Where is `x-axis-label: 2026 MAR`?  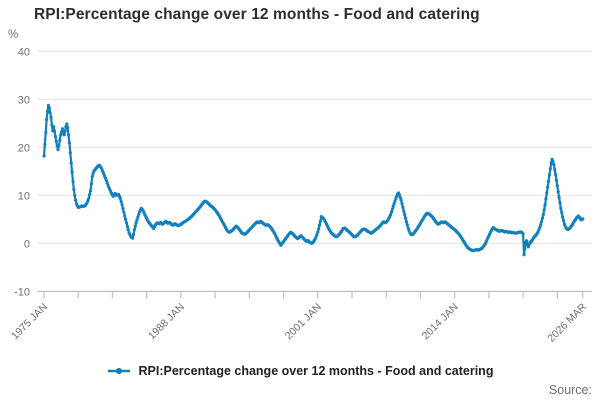
x-axis-label: 2026 MAR is located at coordinates (567, 323).